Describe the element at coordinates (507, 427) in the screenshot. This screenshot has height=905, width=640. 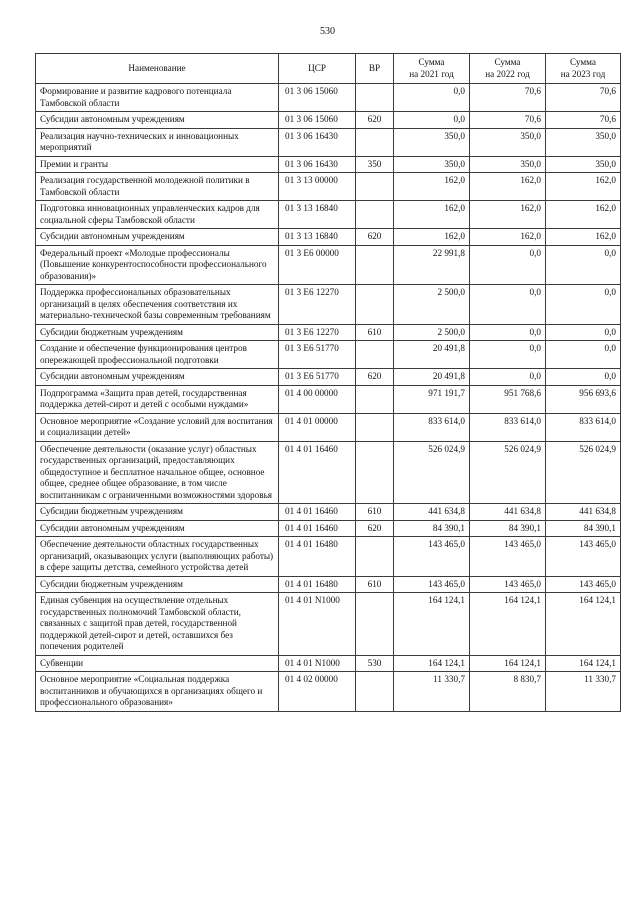
I see `cell-sum-2022: 833 614,0` at that location.